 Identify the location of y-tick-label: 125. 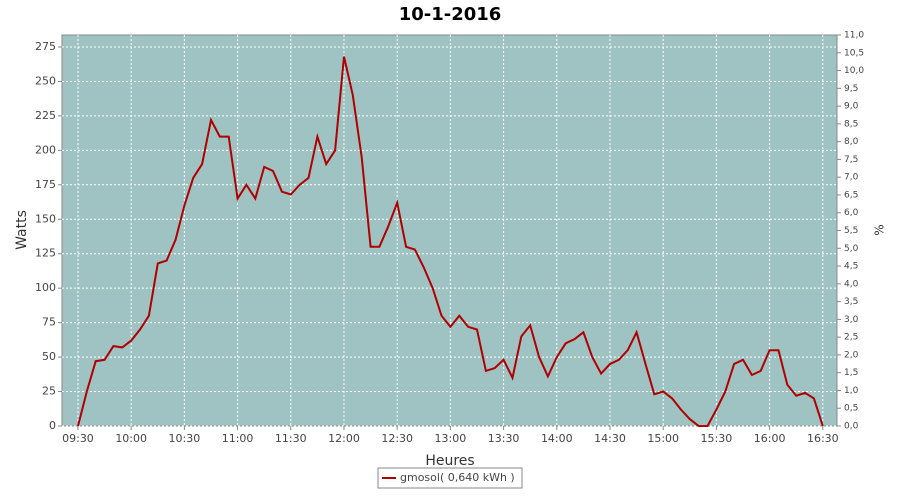
(45, 253).